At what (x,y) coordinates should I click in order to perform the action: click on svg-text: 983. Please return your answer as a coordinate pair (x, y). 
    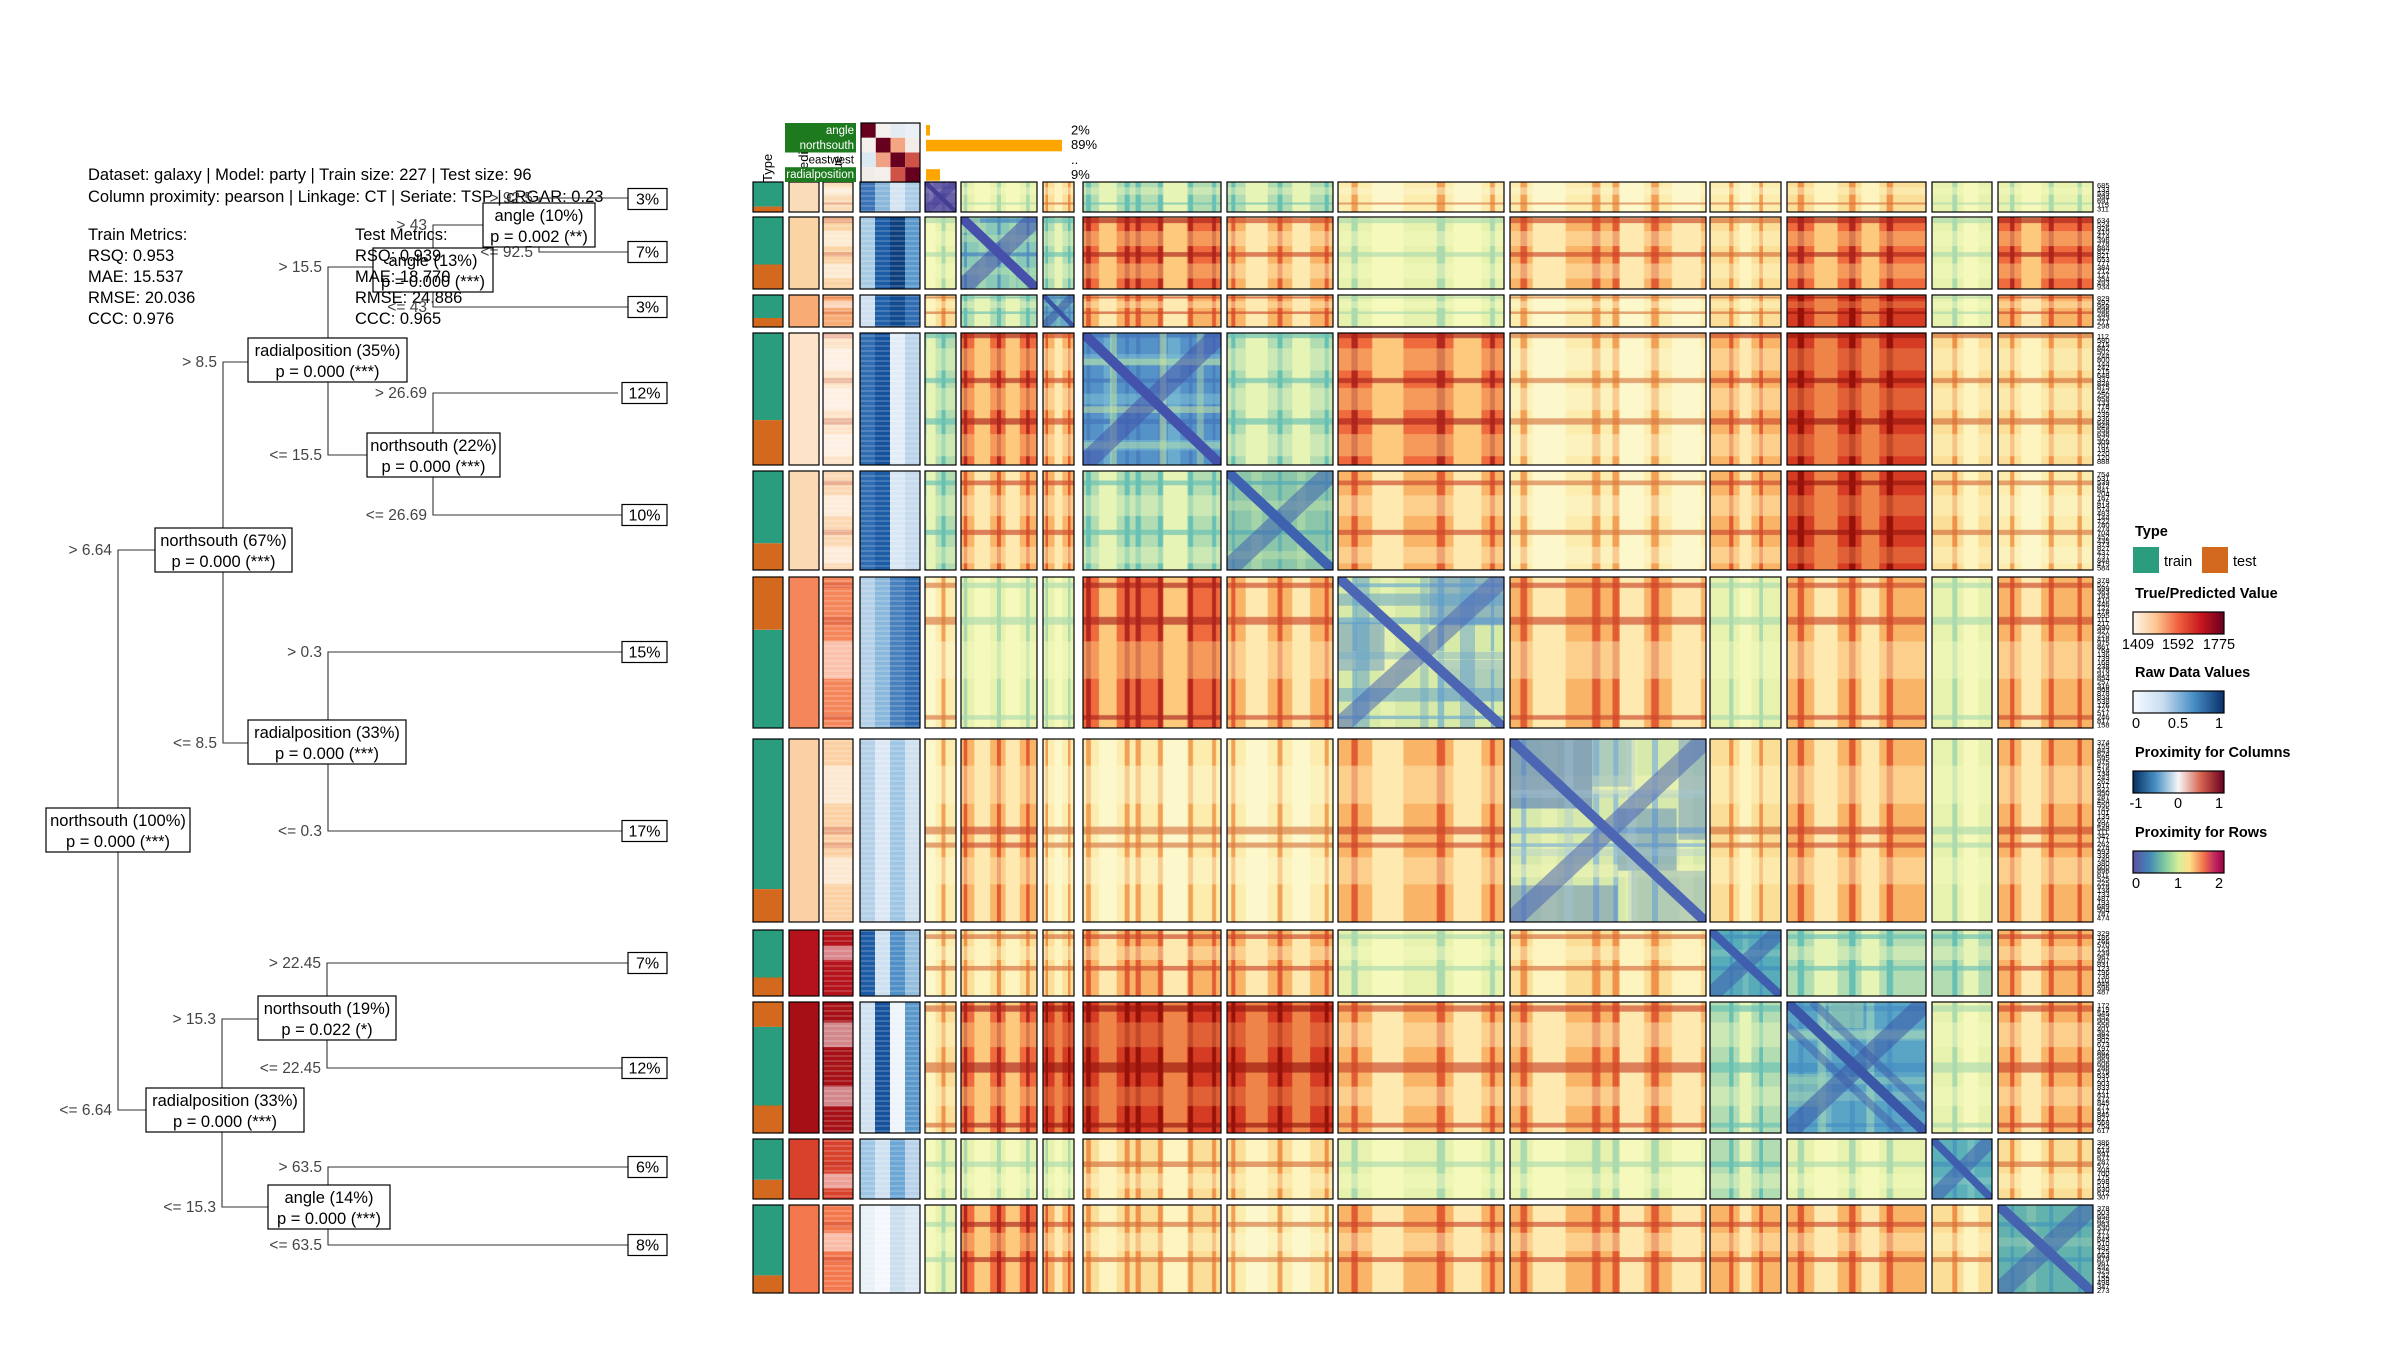
    Looking at the image, I should click on (2103, 1224).